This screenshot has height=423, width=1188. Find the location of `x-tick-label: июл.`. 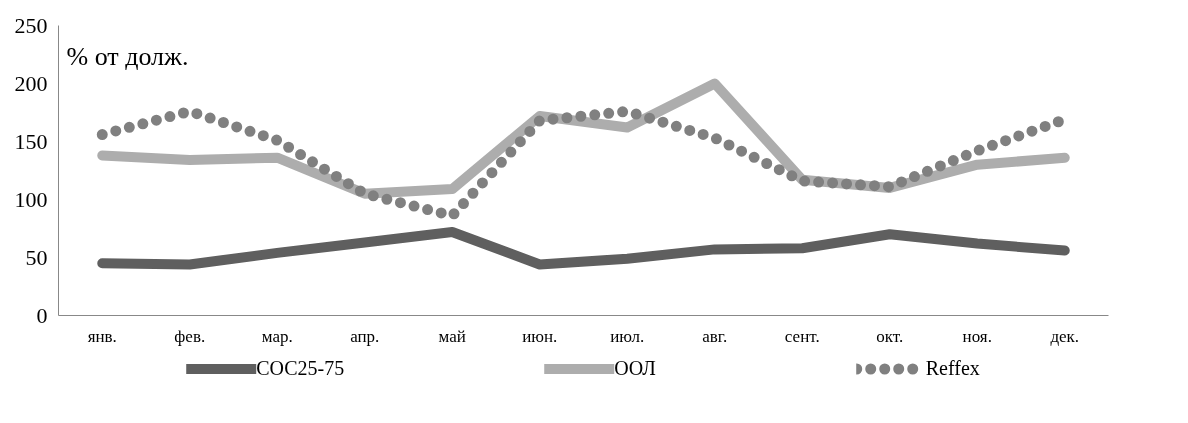

x-tick-label: июл. is located at coordinates (627, 336).